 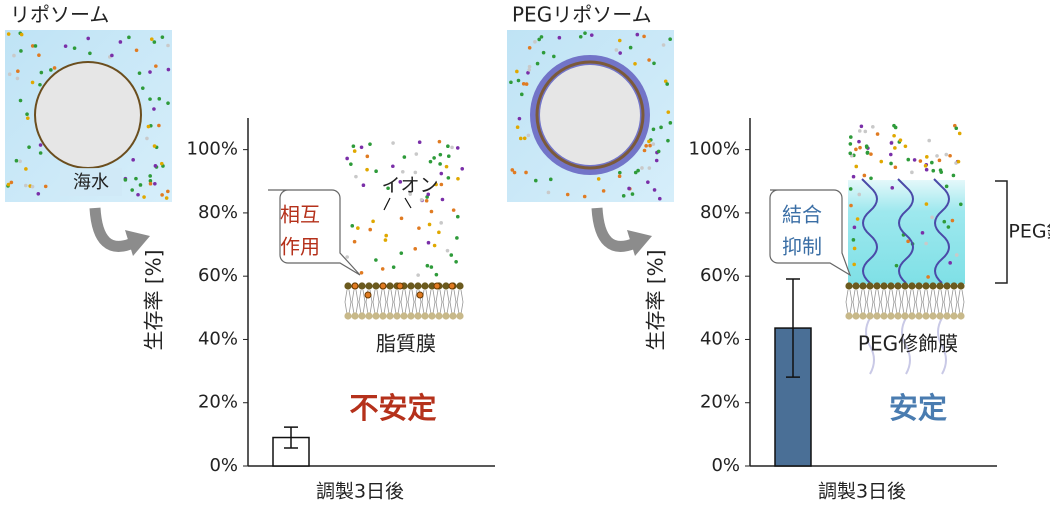 What do you see at coordinates (212, 149) in the screenshot?
I see `y-tick-label: 100%` at bounding box center [212, 149].